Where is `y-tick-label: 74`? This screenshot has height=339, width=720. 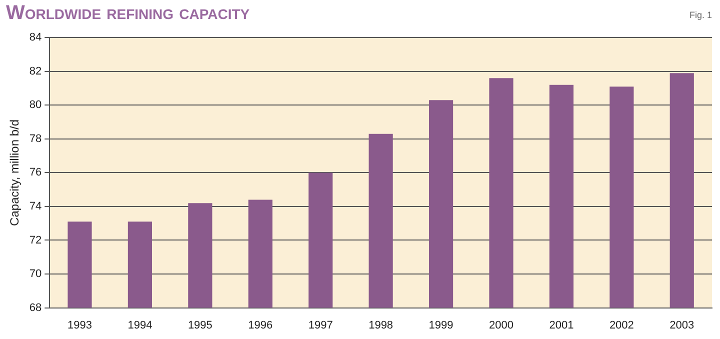 y-tick-label: 74 is located at coordinates (35, 206).